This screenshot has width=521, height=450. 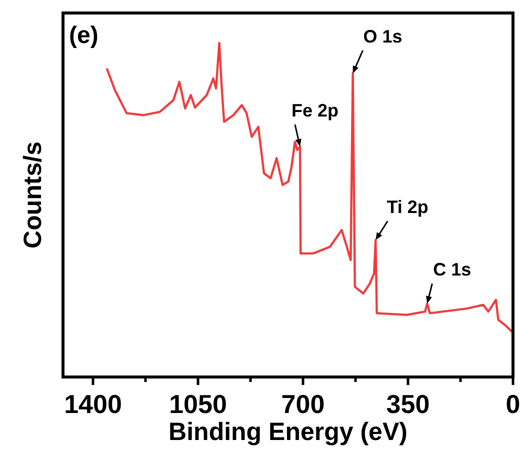 I want to click on x-tick-label: 0, so click(x=513, y=404).